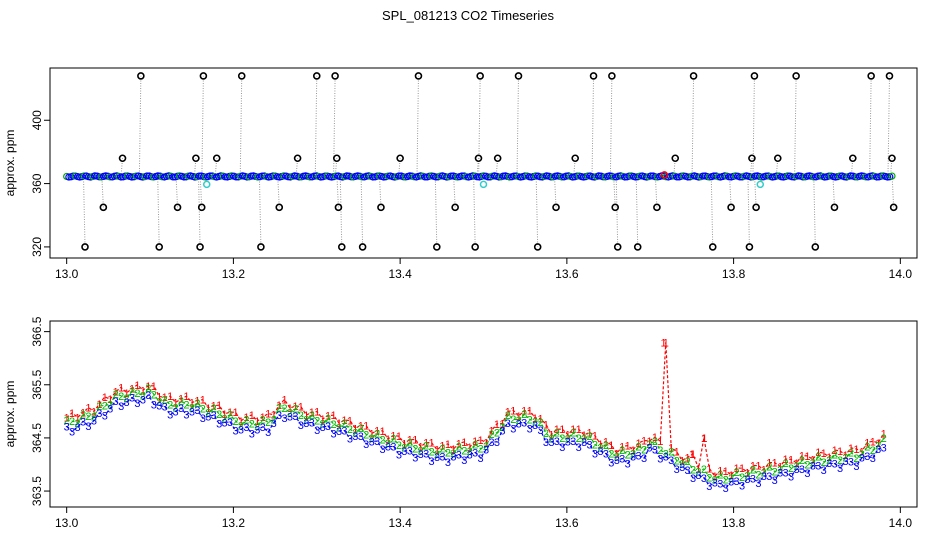 The height and width of the screenshot is (540, 936). I want to click on x-tick-label: 14.0, so click(901, 523).